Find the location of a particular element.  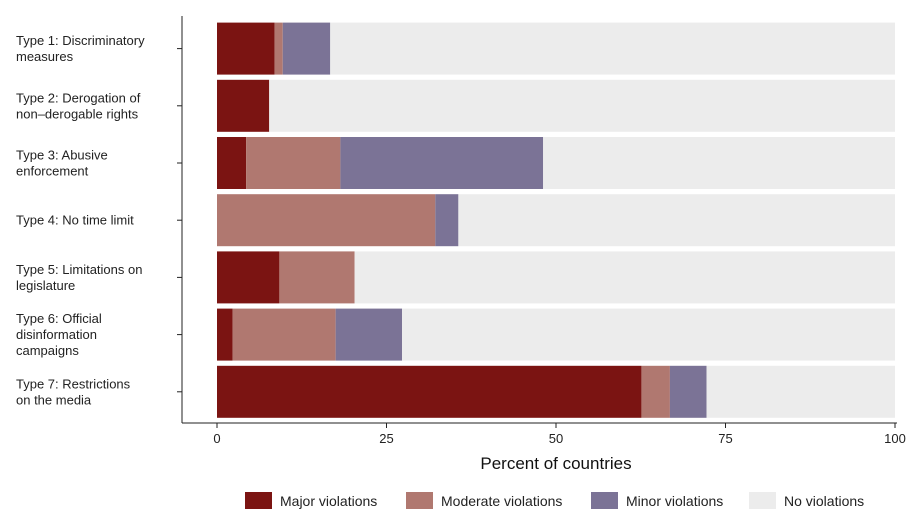

category-label: Type 7: Restrictions on the media is located at coordinates (73, 391).